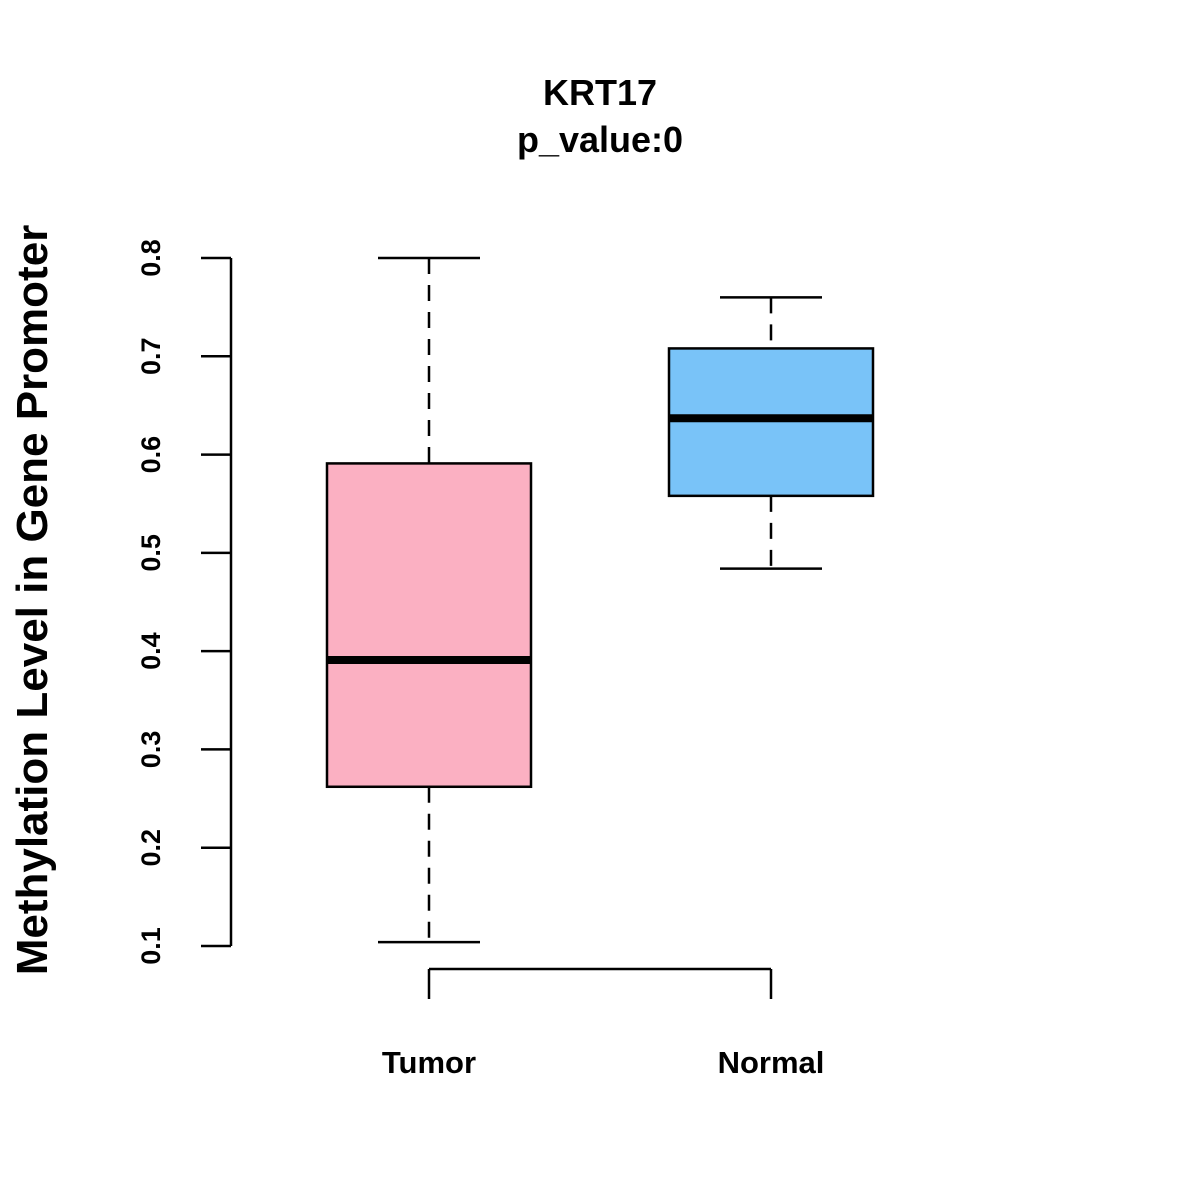 The height and width of the screenshot is (1200, 1200). Describe the element at coordinates (603, 1023) in the screenshot. I see `x-axis: Tumor Normal` at that location.